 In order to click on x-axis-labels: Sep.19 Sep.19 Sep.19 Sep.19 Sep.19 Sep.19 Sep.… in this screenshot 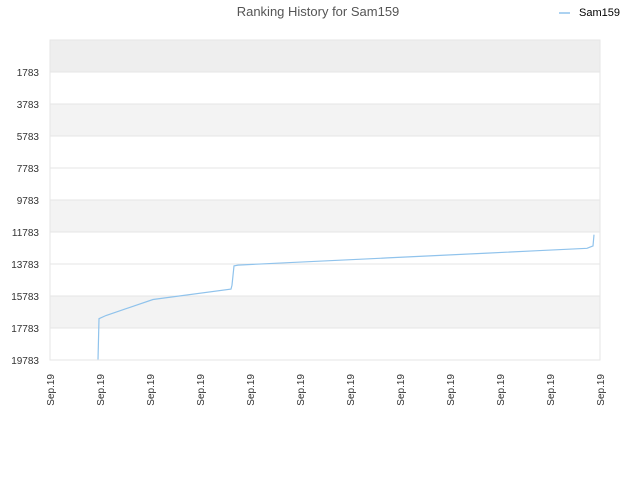, I will do `click(326, 390)`.